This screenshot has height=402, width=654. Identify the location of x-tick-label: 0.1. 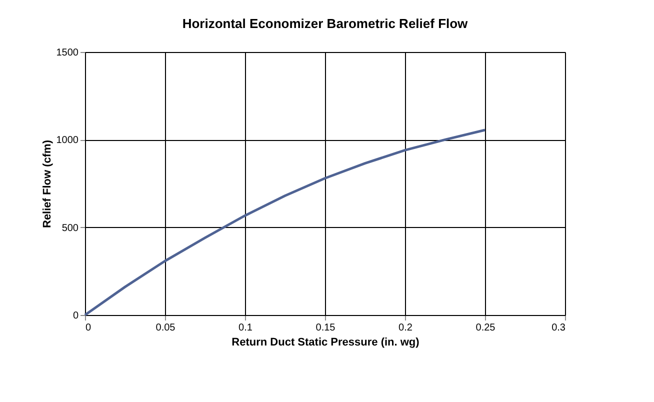
(245, 328).